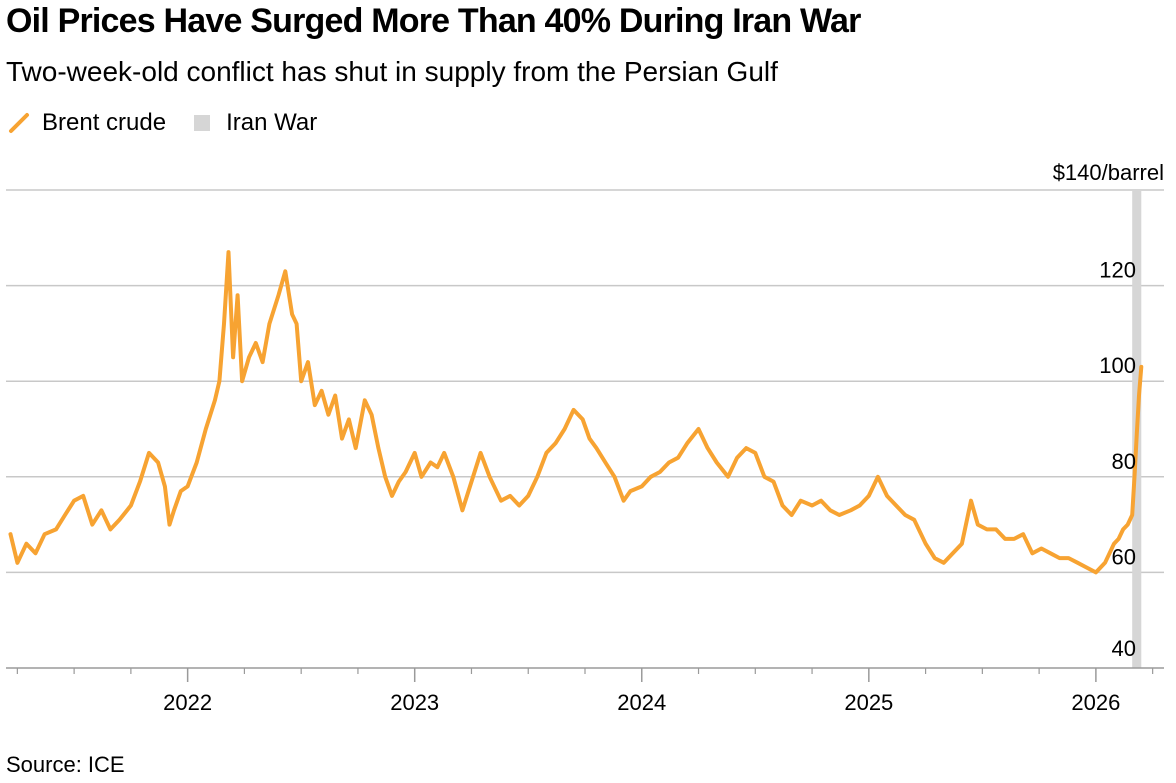  What do you see at coordinates (1108, 172) in the screenshot?
I see `y-tick-label-140: $140/barrel` at bounding box center [1108, 172].